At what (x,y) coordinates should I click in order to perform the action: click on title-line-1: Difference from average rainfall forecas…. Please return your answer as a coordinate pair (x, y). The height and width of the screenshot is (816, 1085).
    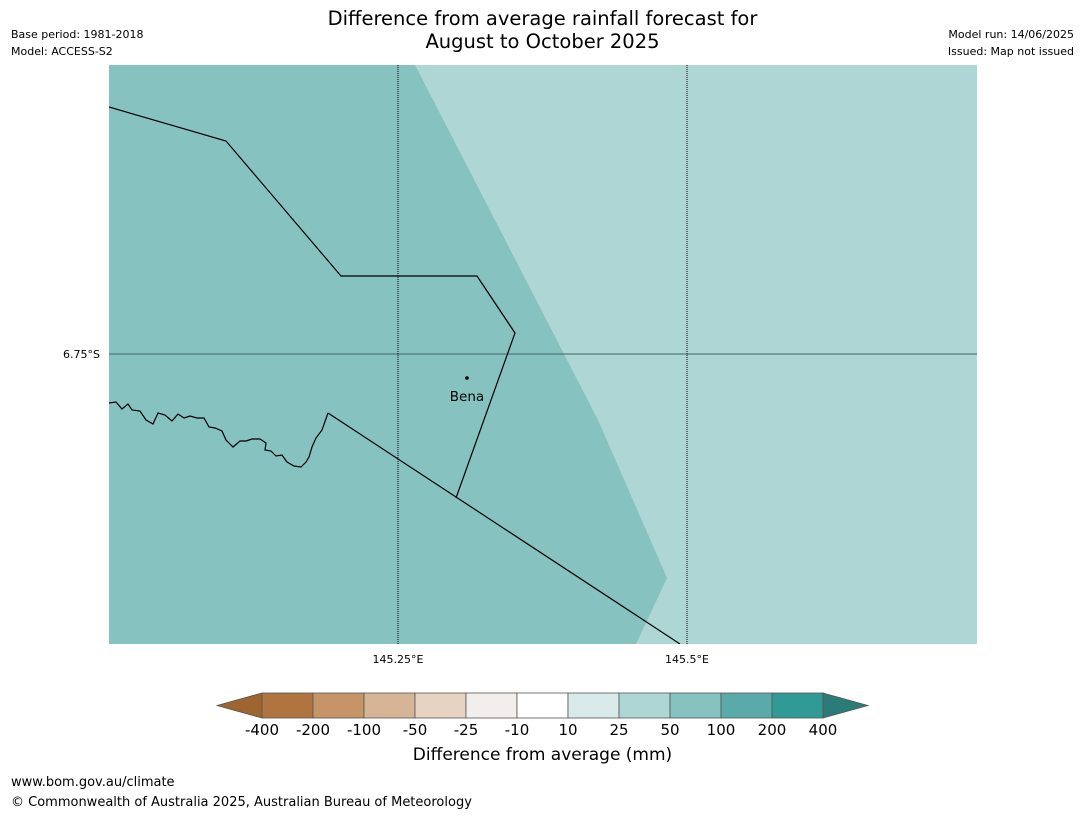
    Looking at the image, I should click on (542, 18).